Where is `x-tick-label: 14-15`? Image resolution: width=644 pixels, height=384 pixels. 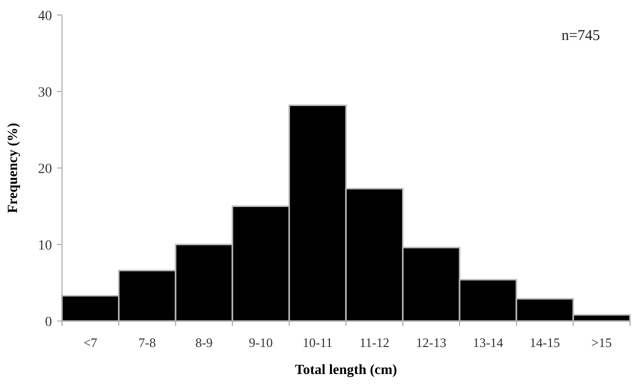 x-tick-label: 14-15 is located at coordinates (545, 342).